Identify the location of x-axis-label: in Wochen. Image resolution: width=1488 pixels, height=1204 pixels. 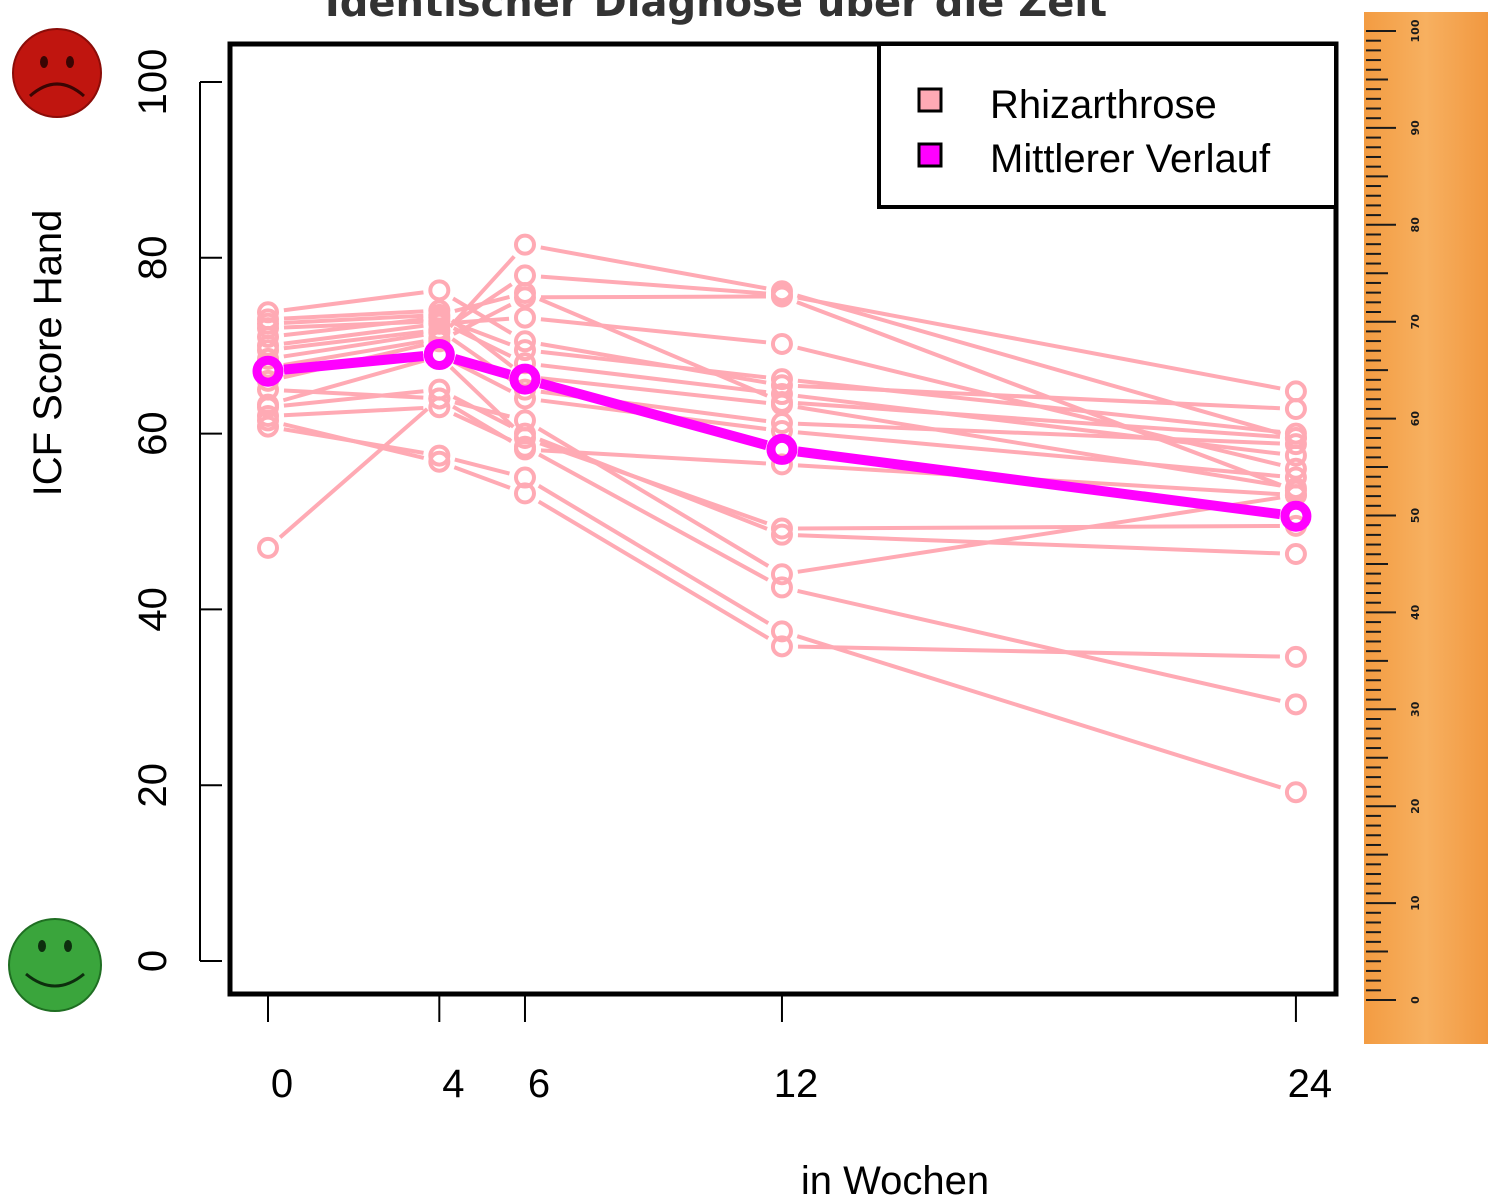
(895, 1181).